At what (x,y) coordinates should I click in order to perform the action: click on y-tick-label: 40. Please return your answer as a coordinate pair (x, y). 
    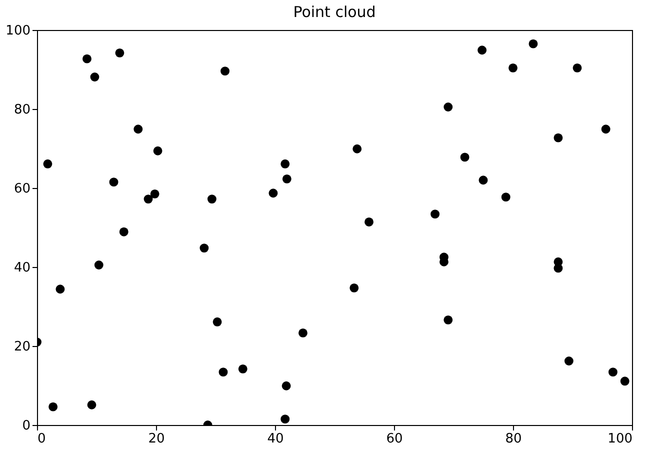
    Looking at the image, I should click on (22, 268).